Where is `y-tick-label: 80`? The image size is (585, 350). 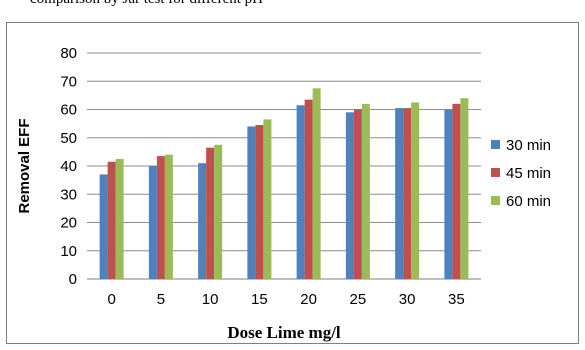
y-tick-label: 80 is located at coordinates (68, 53).